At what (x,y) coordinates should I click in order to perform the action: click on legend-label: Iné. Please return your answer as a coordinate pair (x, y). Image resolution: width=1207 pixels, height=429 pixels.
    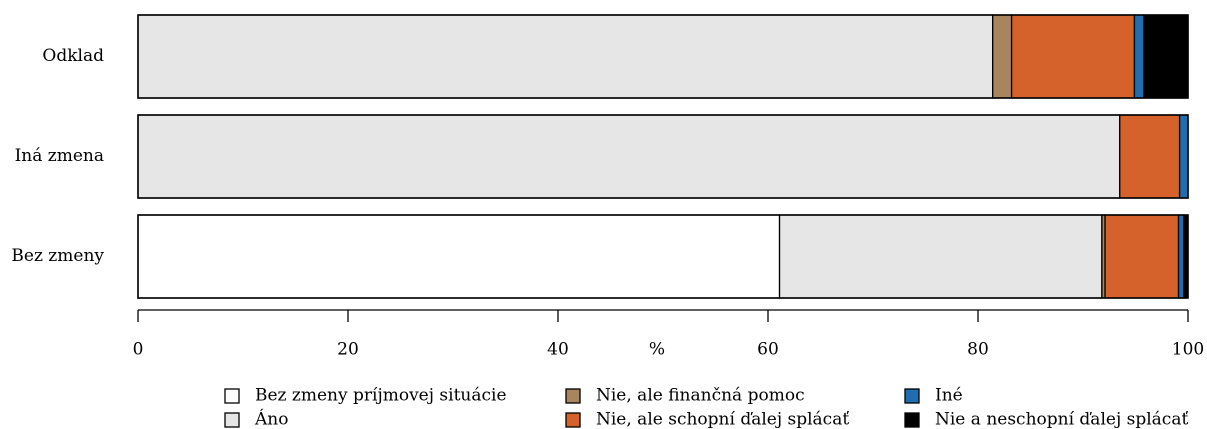
    Looking at the image, I should click on (949, 396).